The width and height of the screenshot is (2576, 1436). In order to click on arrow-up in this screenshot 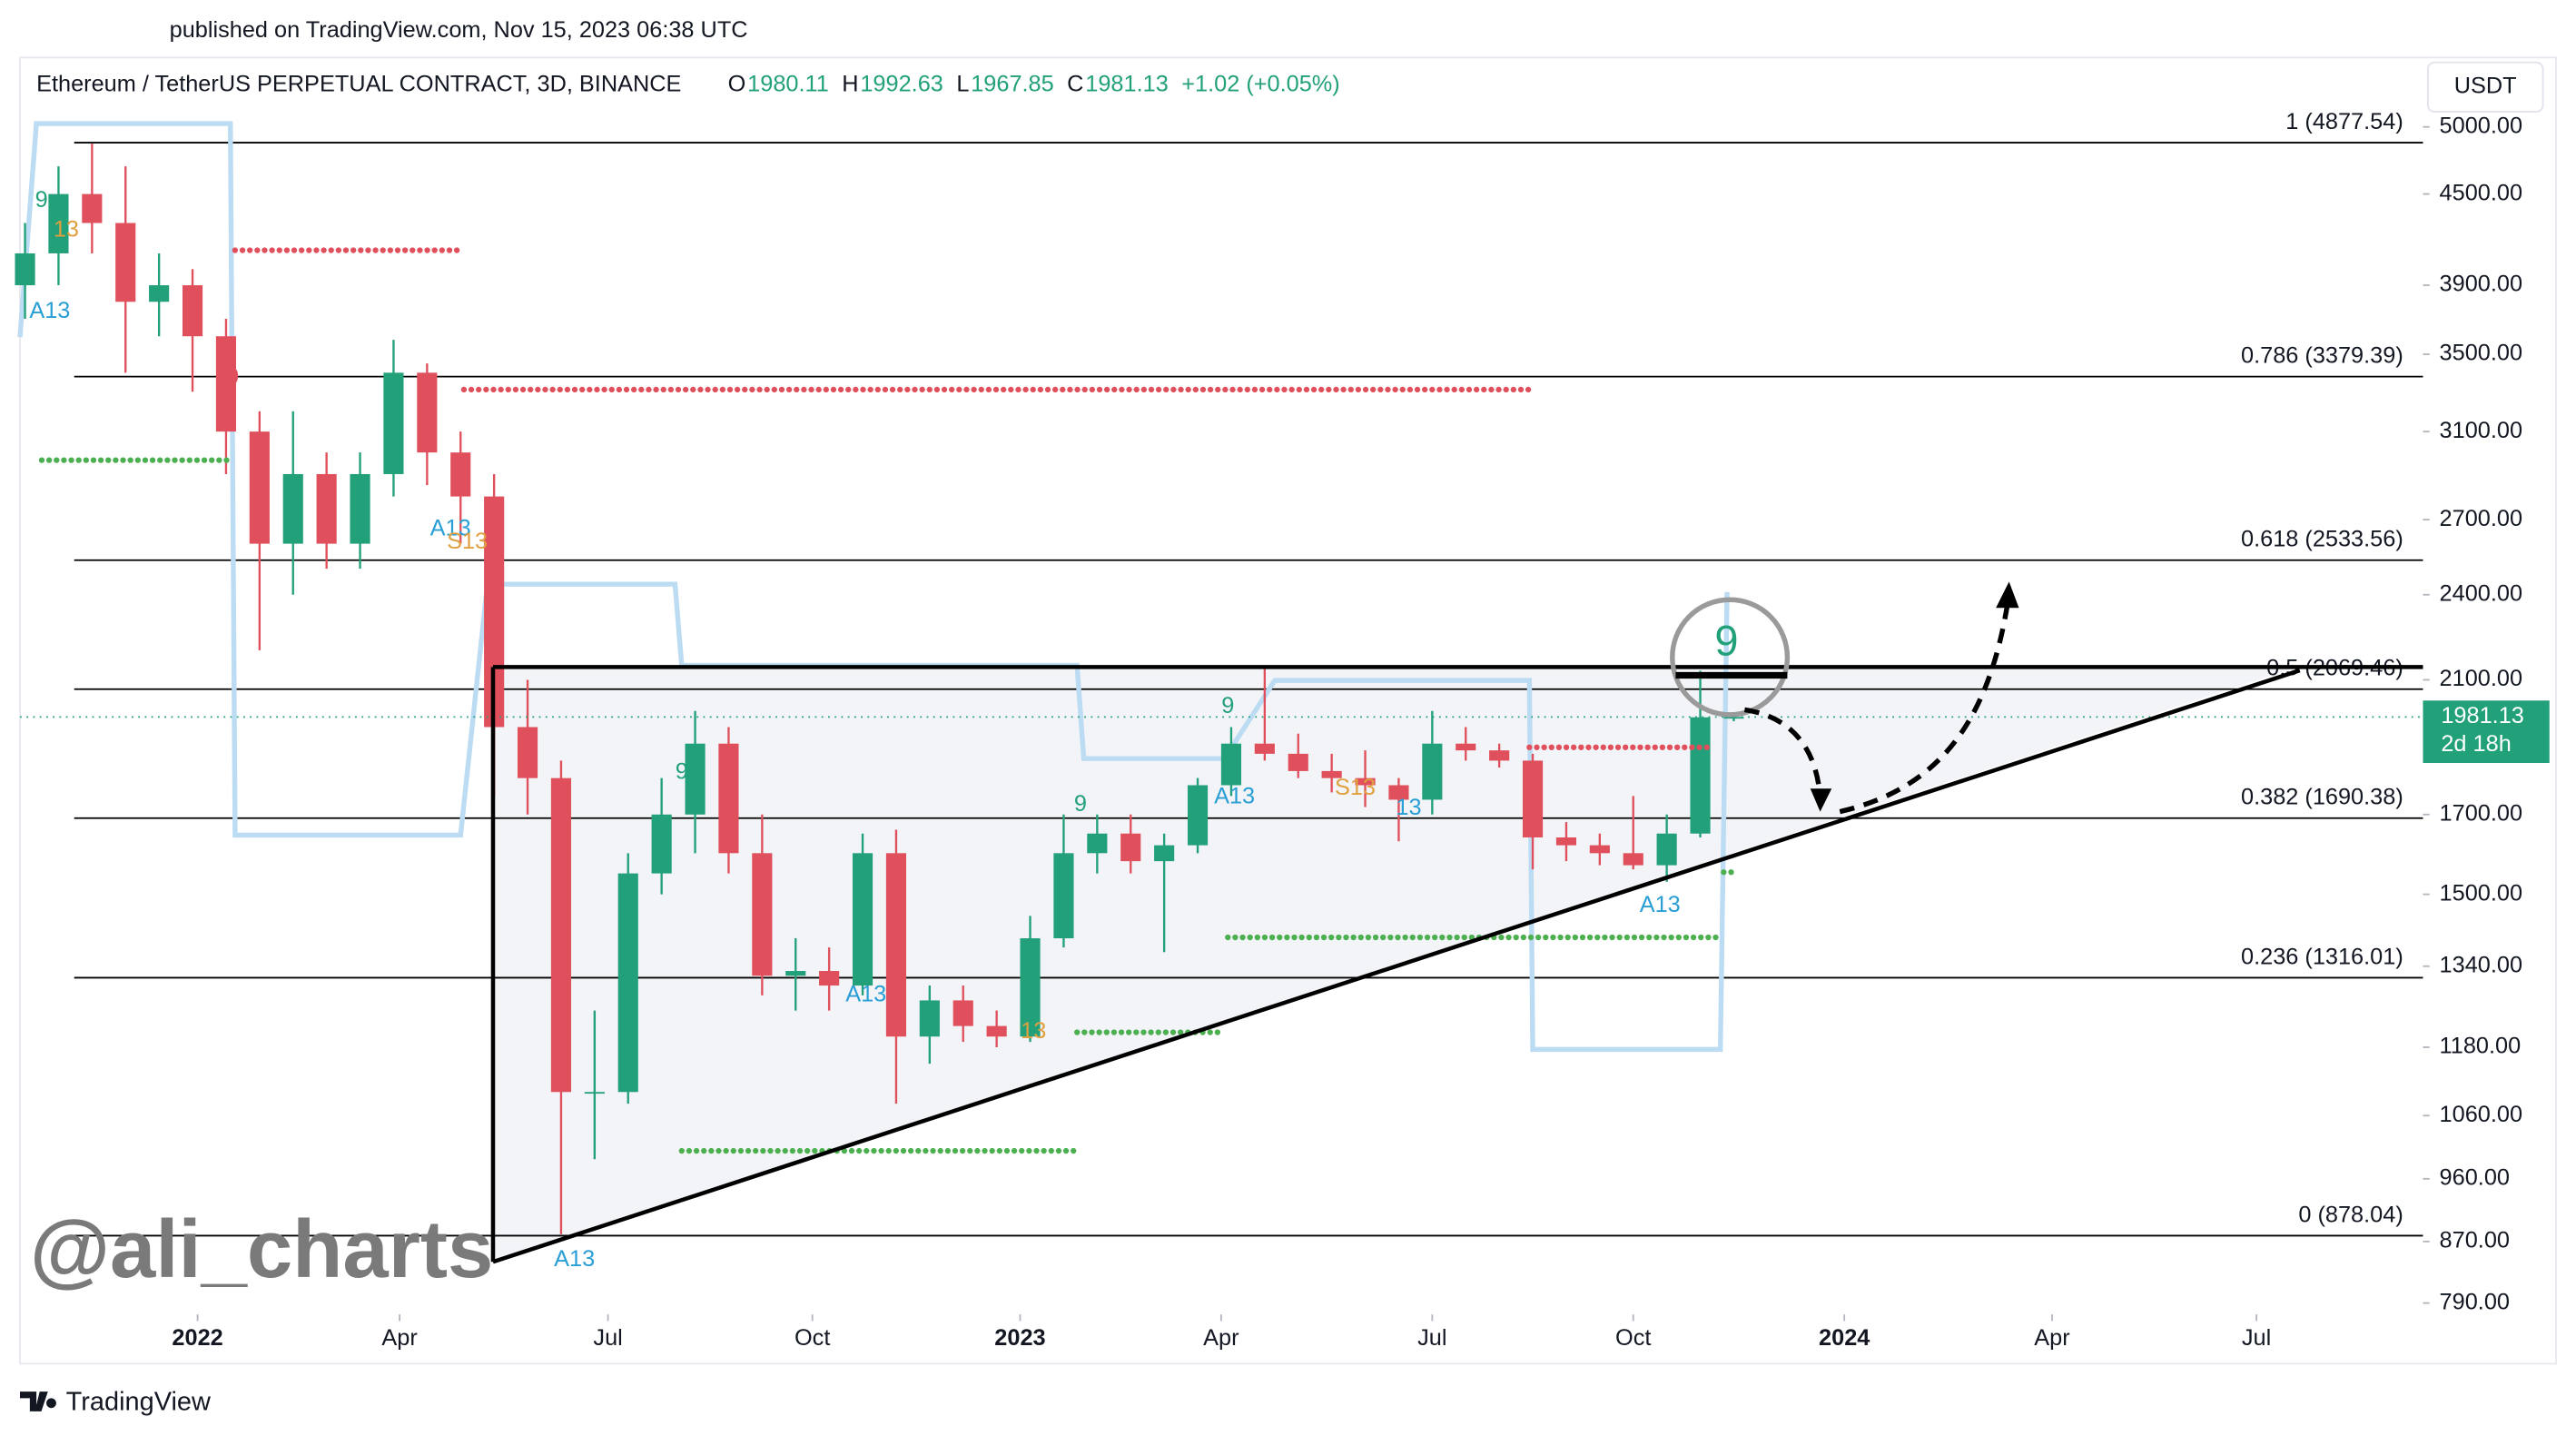, I will do `click(1925, 710)`.